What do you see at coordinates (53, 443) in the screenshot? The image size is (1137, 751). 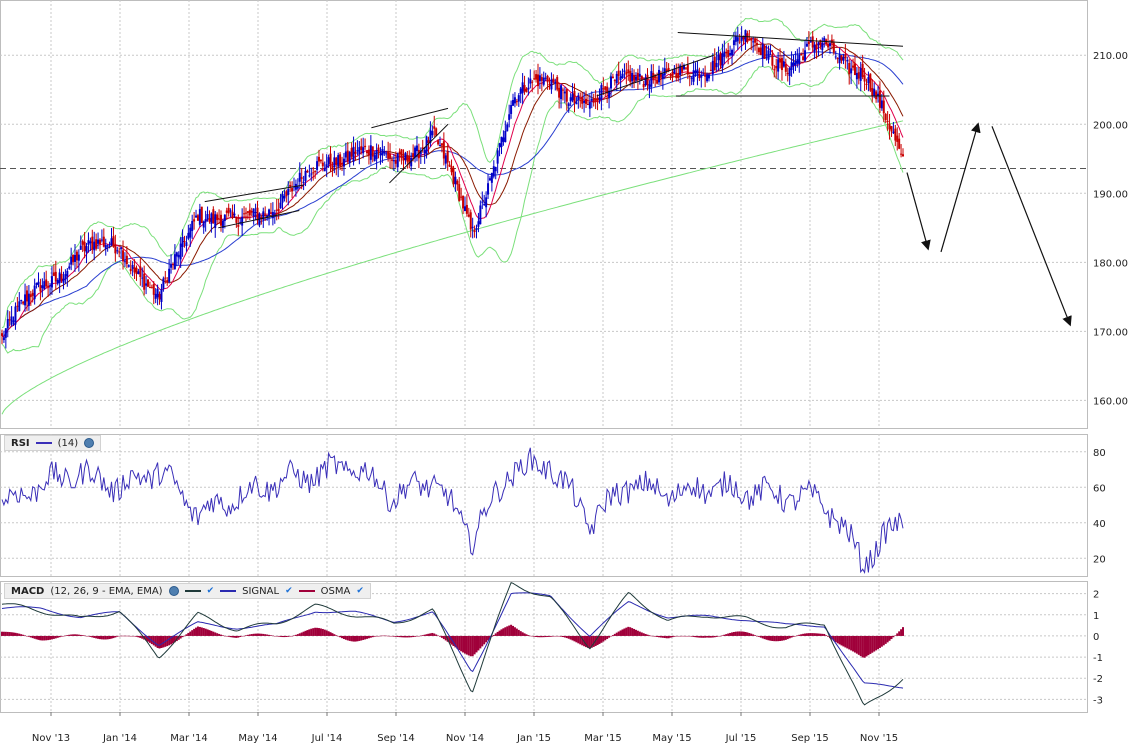 I see `rsi-legend: RSI (14)` at bounding box center [53, 443].